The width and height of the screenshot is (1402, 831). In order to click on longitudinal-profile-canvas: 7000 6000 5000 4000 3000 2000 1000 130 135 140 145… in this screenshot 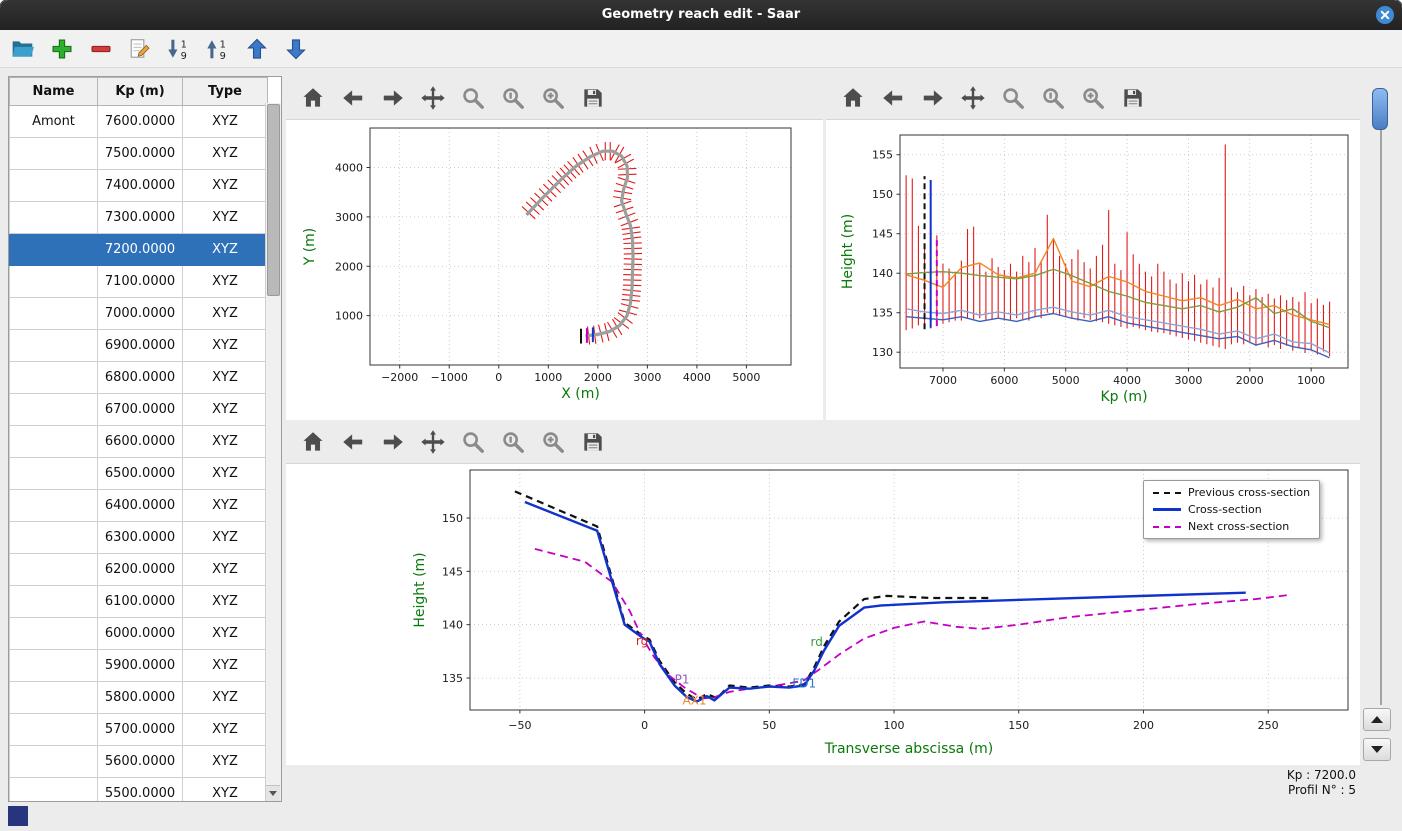, I will do `click(1093, 270)`.